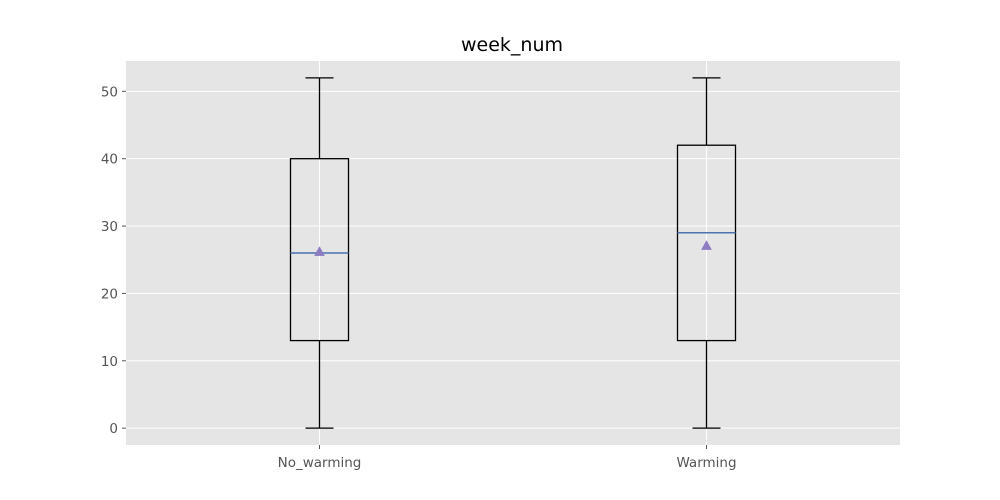  I want to click on boxplot-warming, so click(706, 253).